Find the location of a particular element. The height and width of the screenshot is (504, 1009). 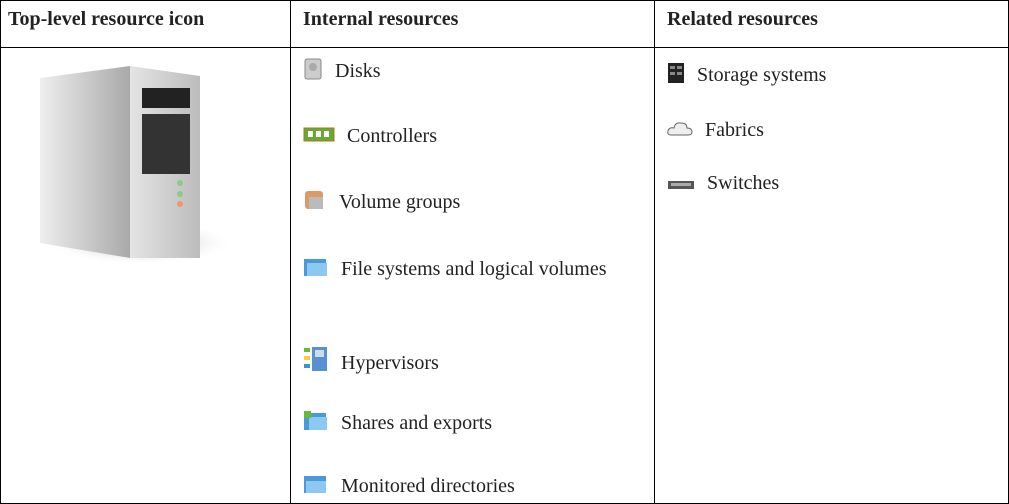

list-item: Monitored directories is located at coordinates (468, 486).